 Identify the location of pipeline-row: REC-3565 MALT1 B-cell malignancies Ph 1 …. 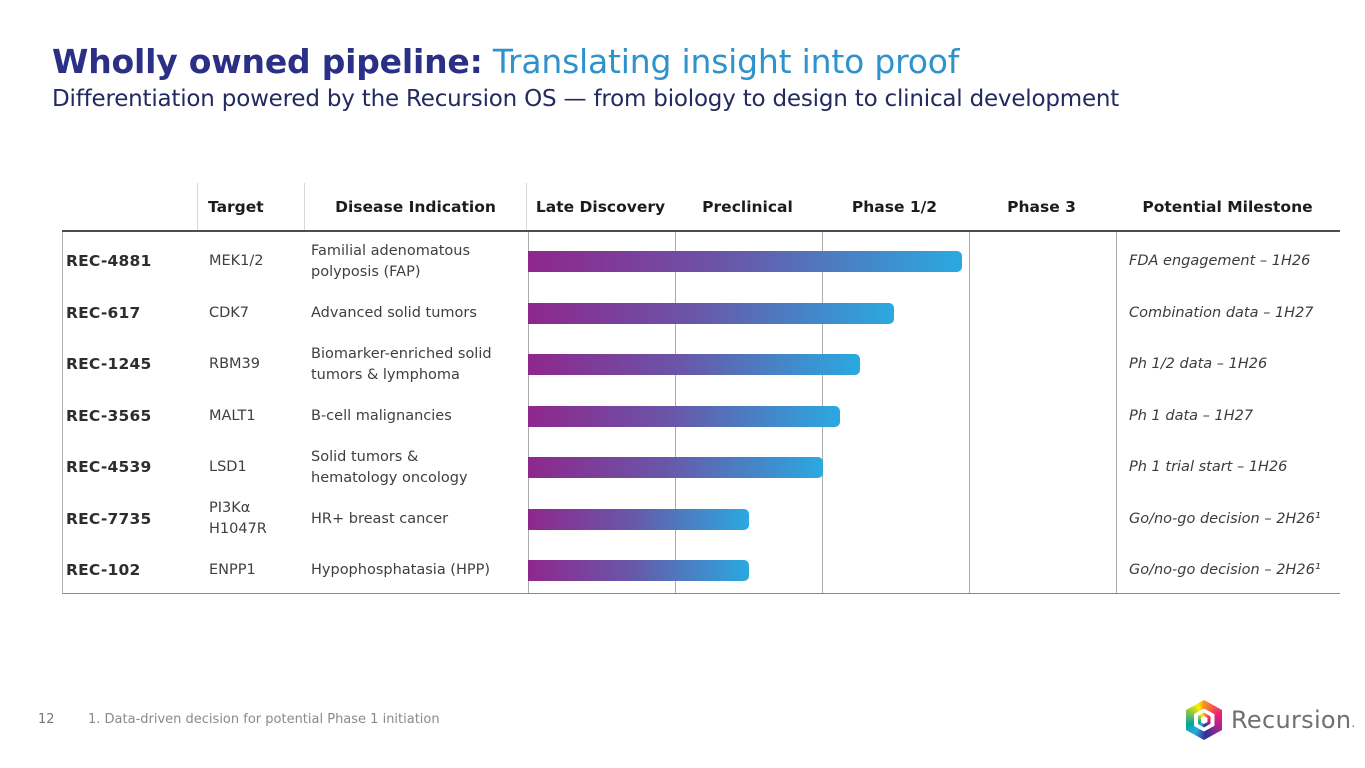
(701, 413).